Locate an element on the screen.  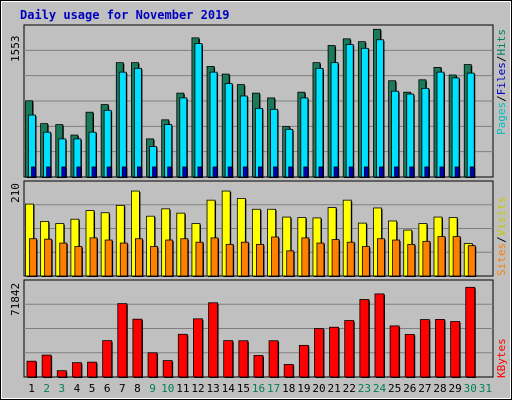
panel2-ymax-label: 210 is located at coordinates (15, 193).